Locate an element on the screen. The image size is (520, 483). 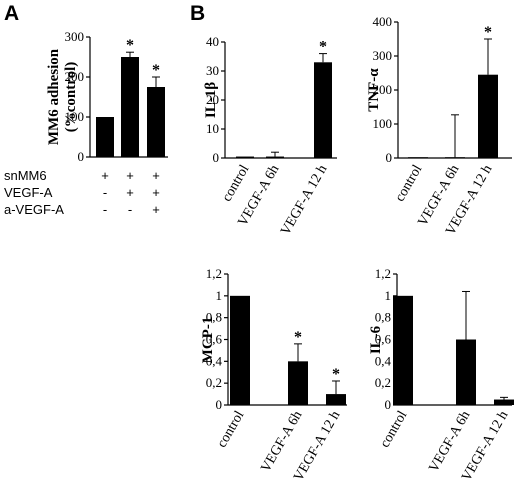
il1b-ytick-label: 0 is located at coordinates (216, 157).